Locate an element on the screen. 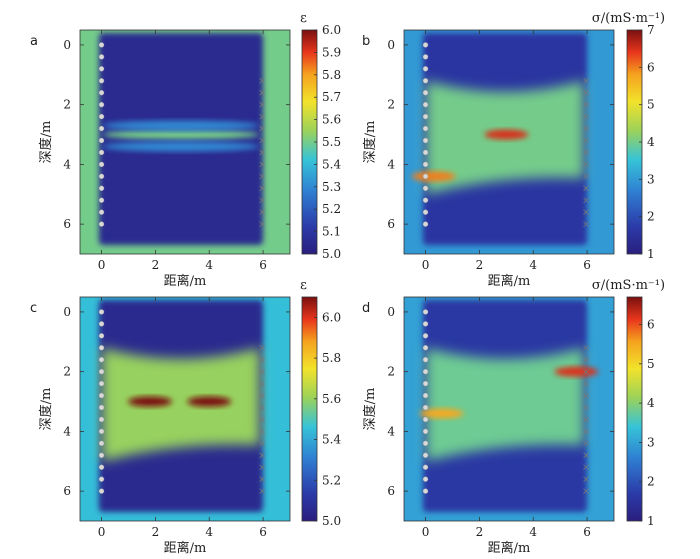 This screenshot has width=700, height=559. x-tick-label: 0 is located at coordinates (426, 265).